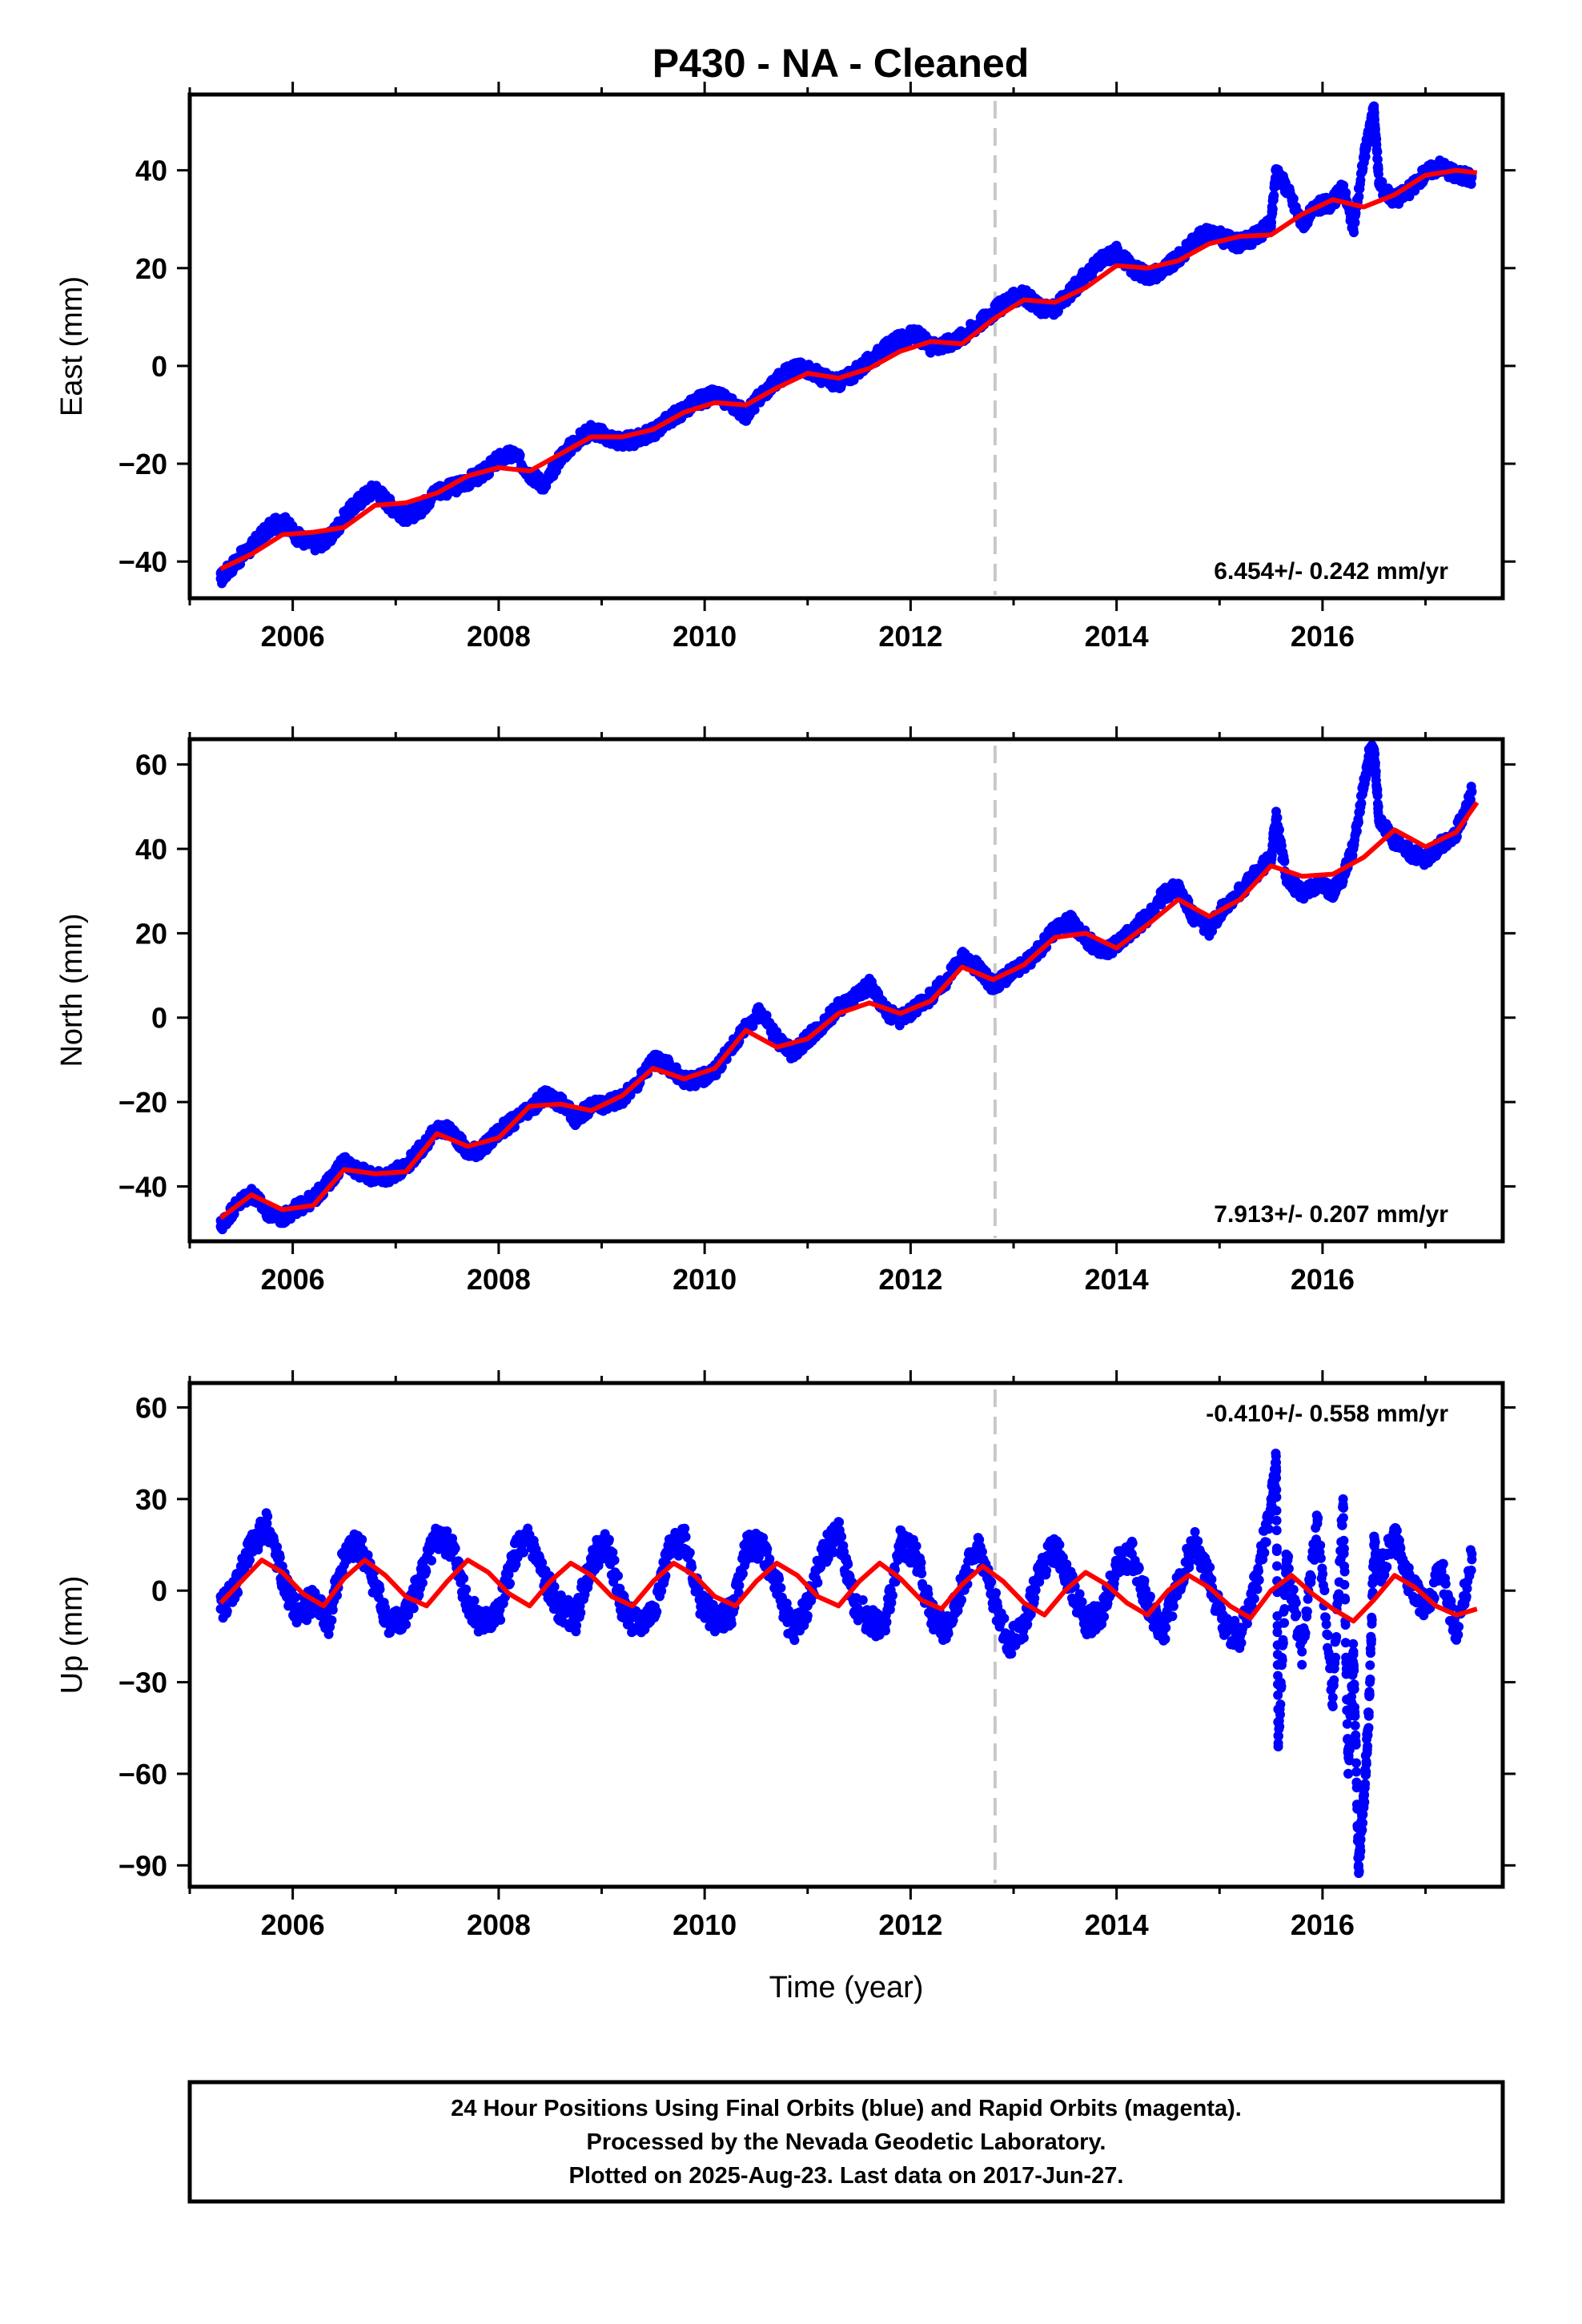 The image size is (1582, 2324). What do you see at coordinates (1331, 571) in the screenshot?
I see `rate-label: 6.454+/- 0.242 mm/yr` at bounding box center [1331, 571].